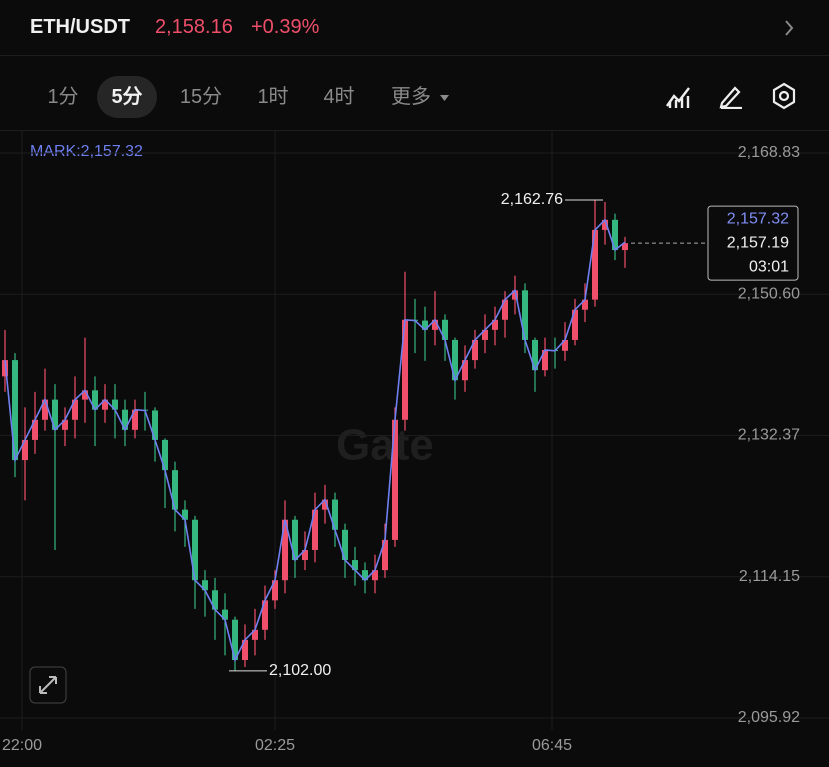  I want to click on indicator-icon, so click(678, 97).